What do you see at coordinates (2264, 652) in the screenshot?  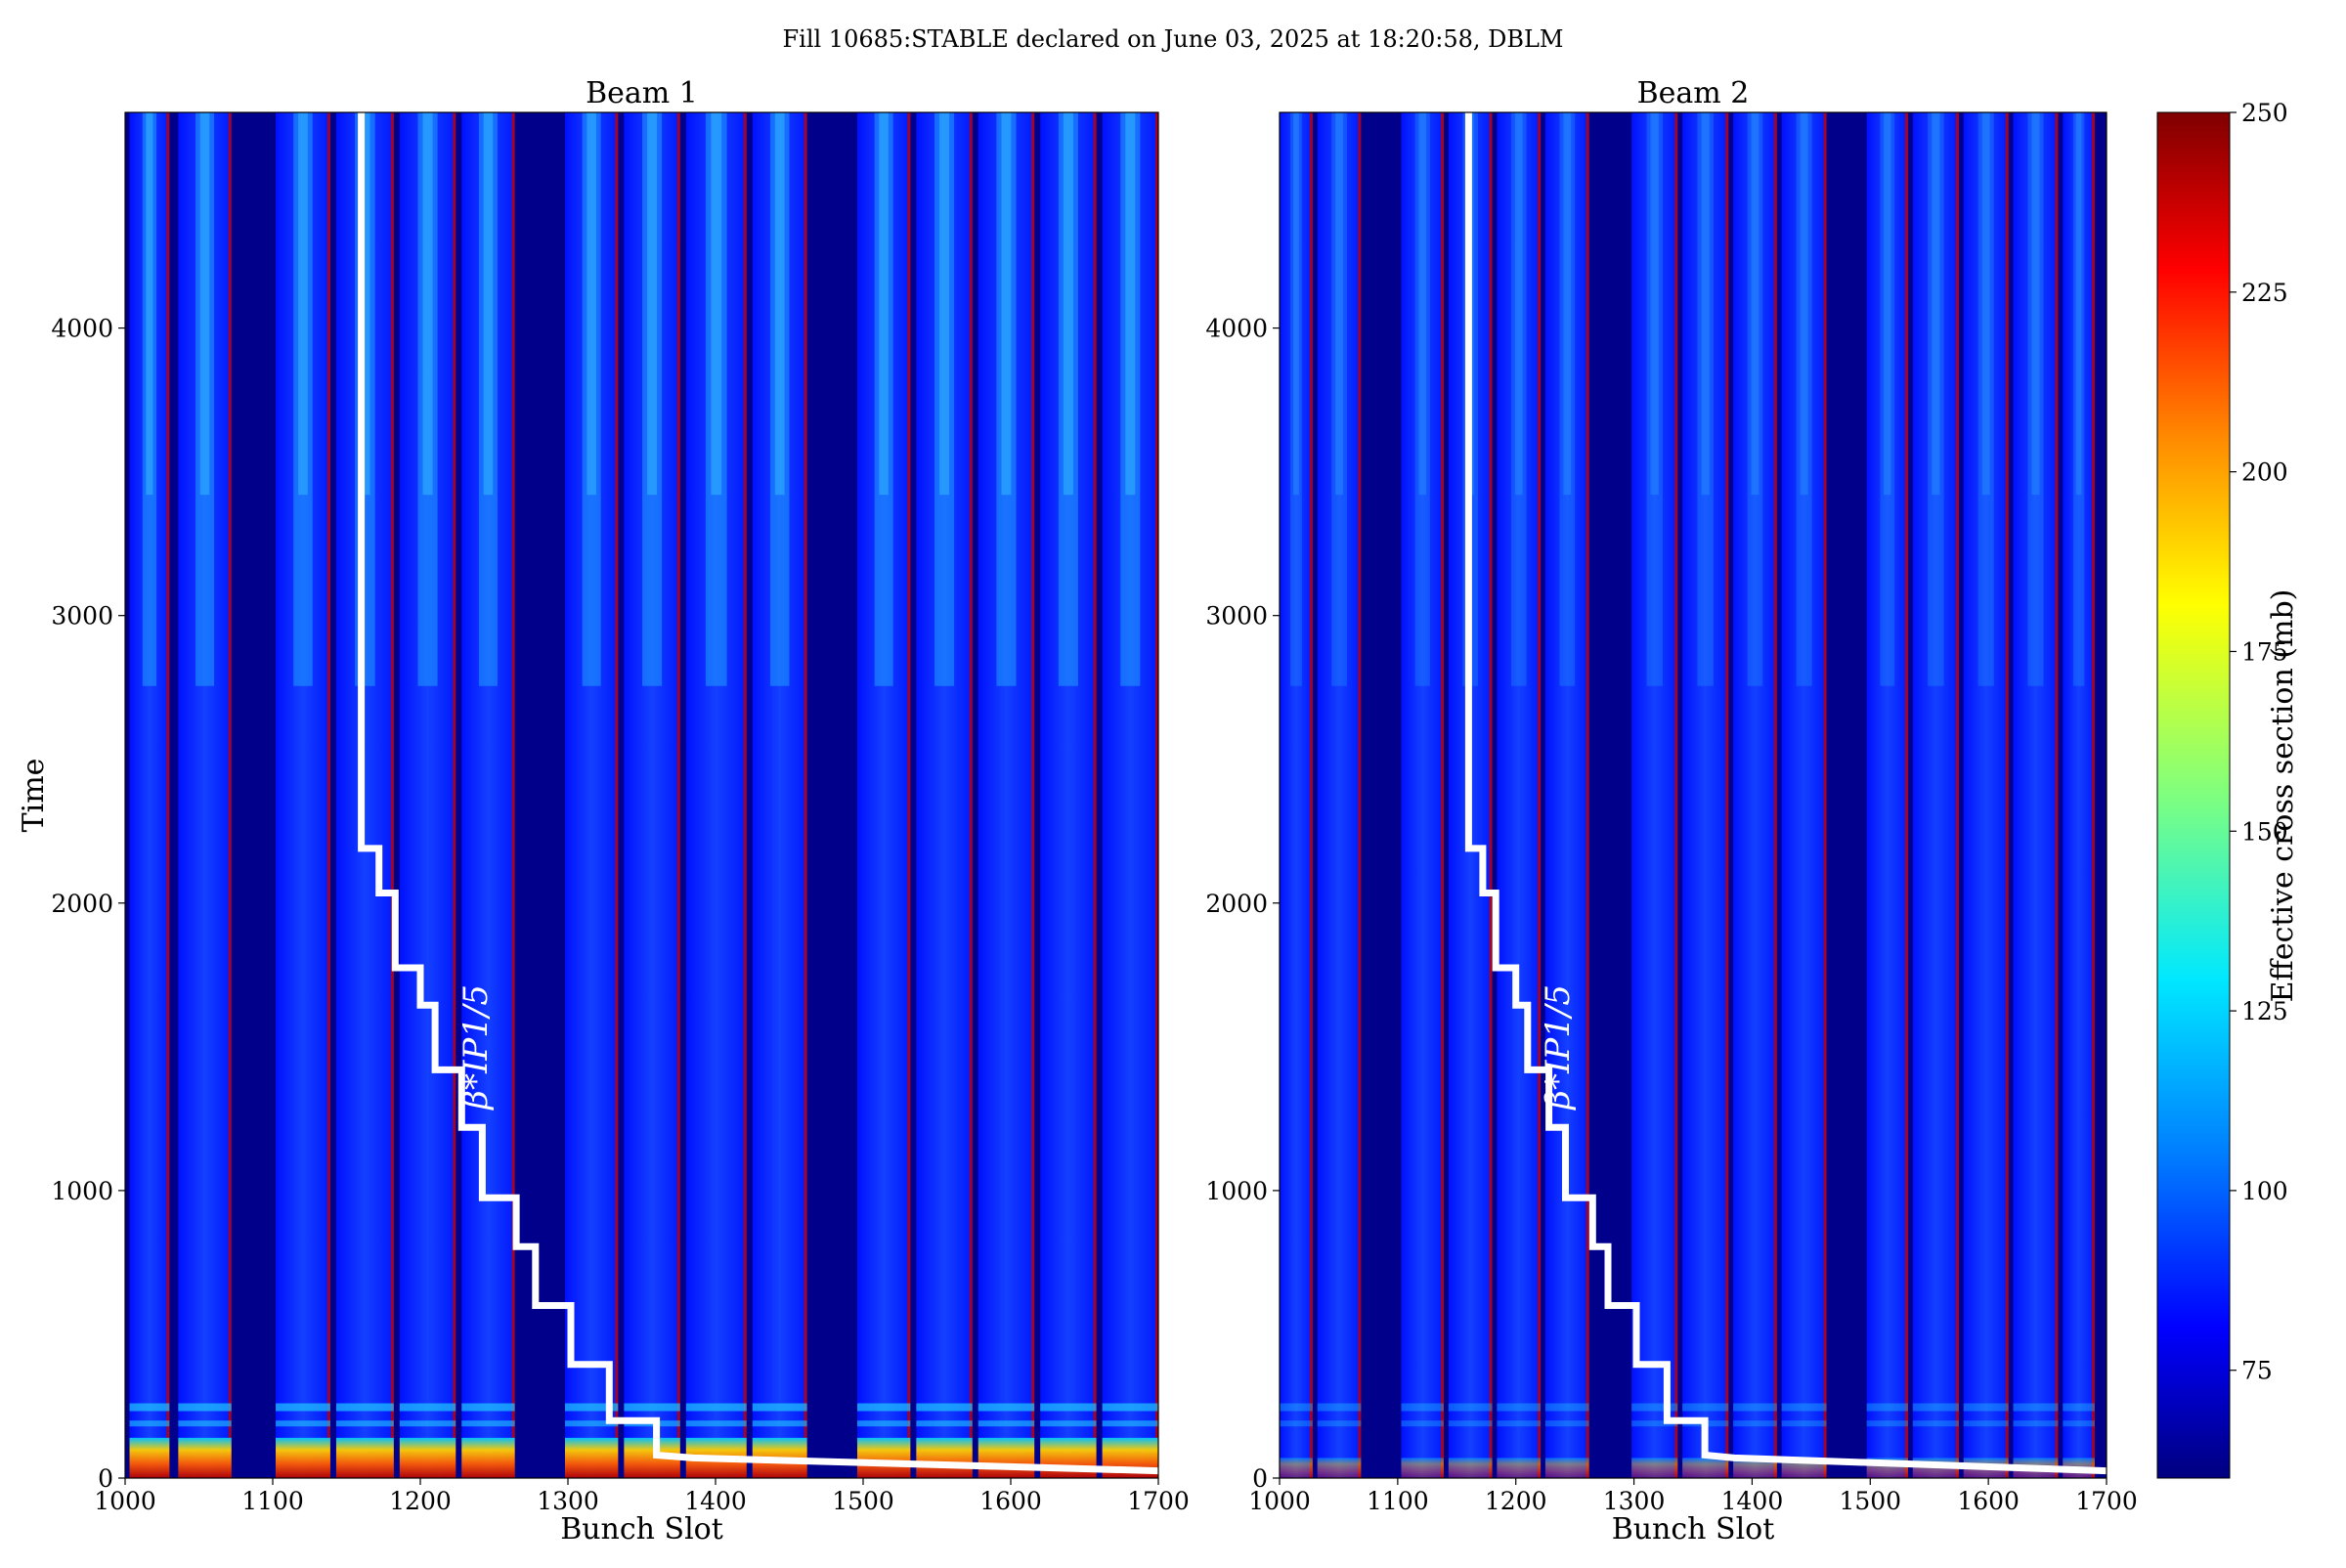 I see `colorbar-tick-label: 175` at bounding box center [2264, 652].